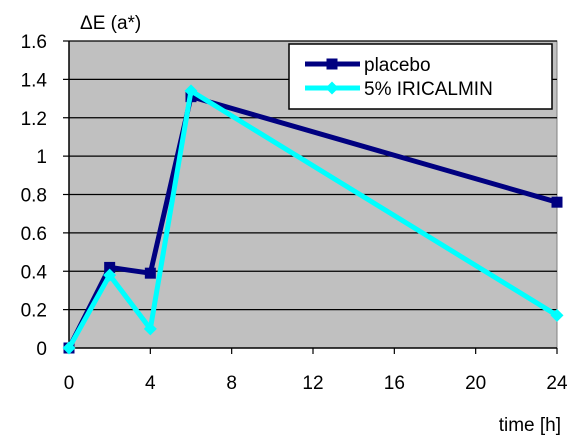  What do you see at coordinates (34, 42) in the screenshot?
I see `y-tick-label-8: 1.6` at bounding box center [34, 42].